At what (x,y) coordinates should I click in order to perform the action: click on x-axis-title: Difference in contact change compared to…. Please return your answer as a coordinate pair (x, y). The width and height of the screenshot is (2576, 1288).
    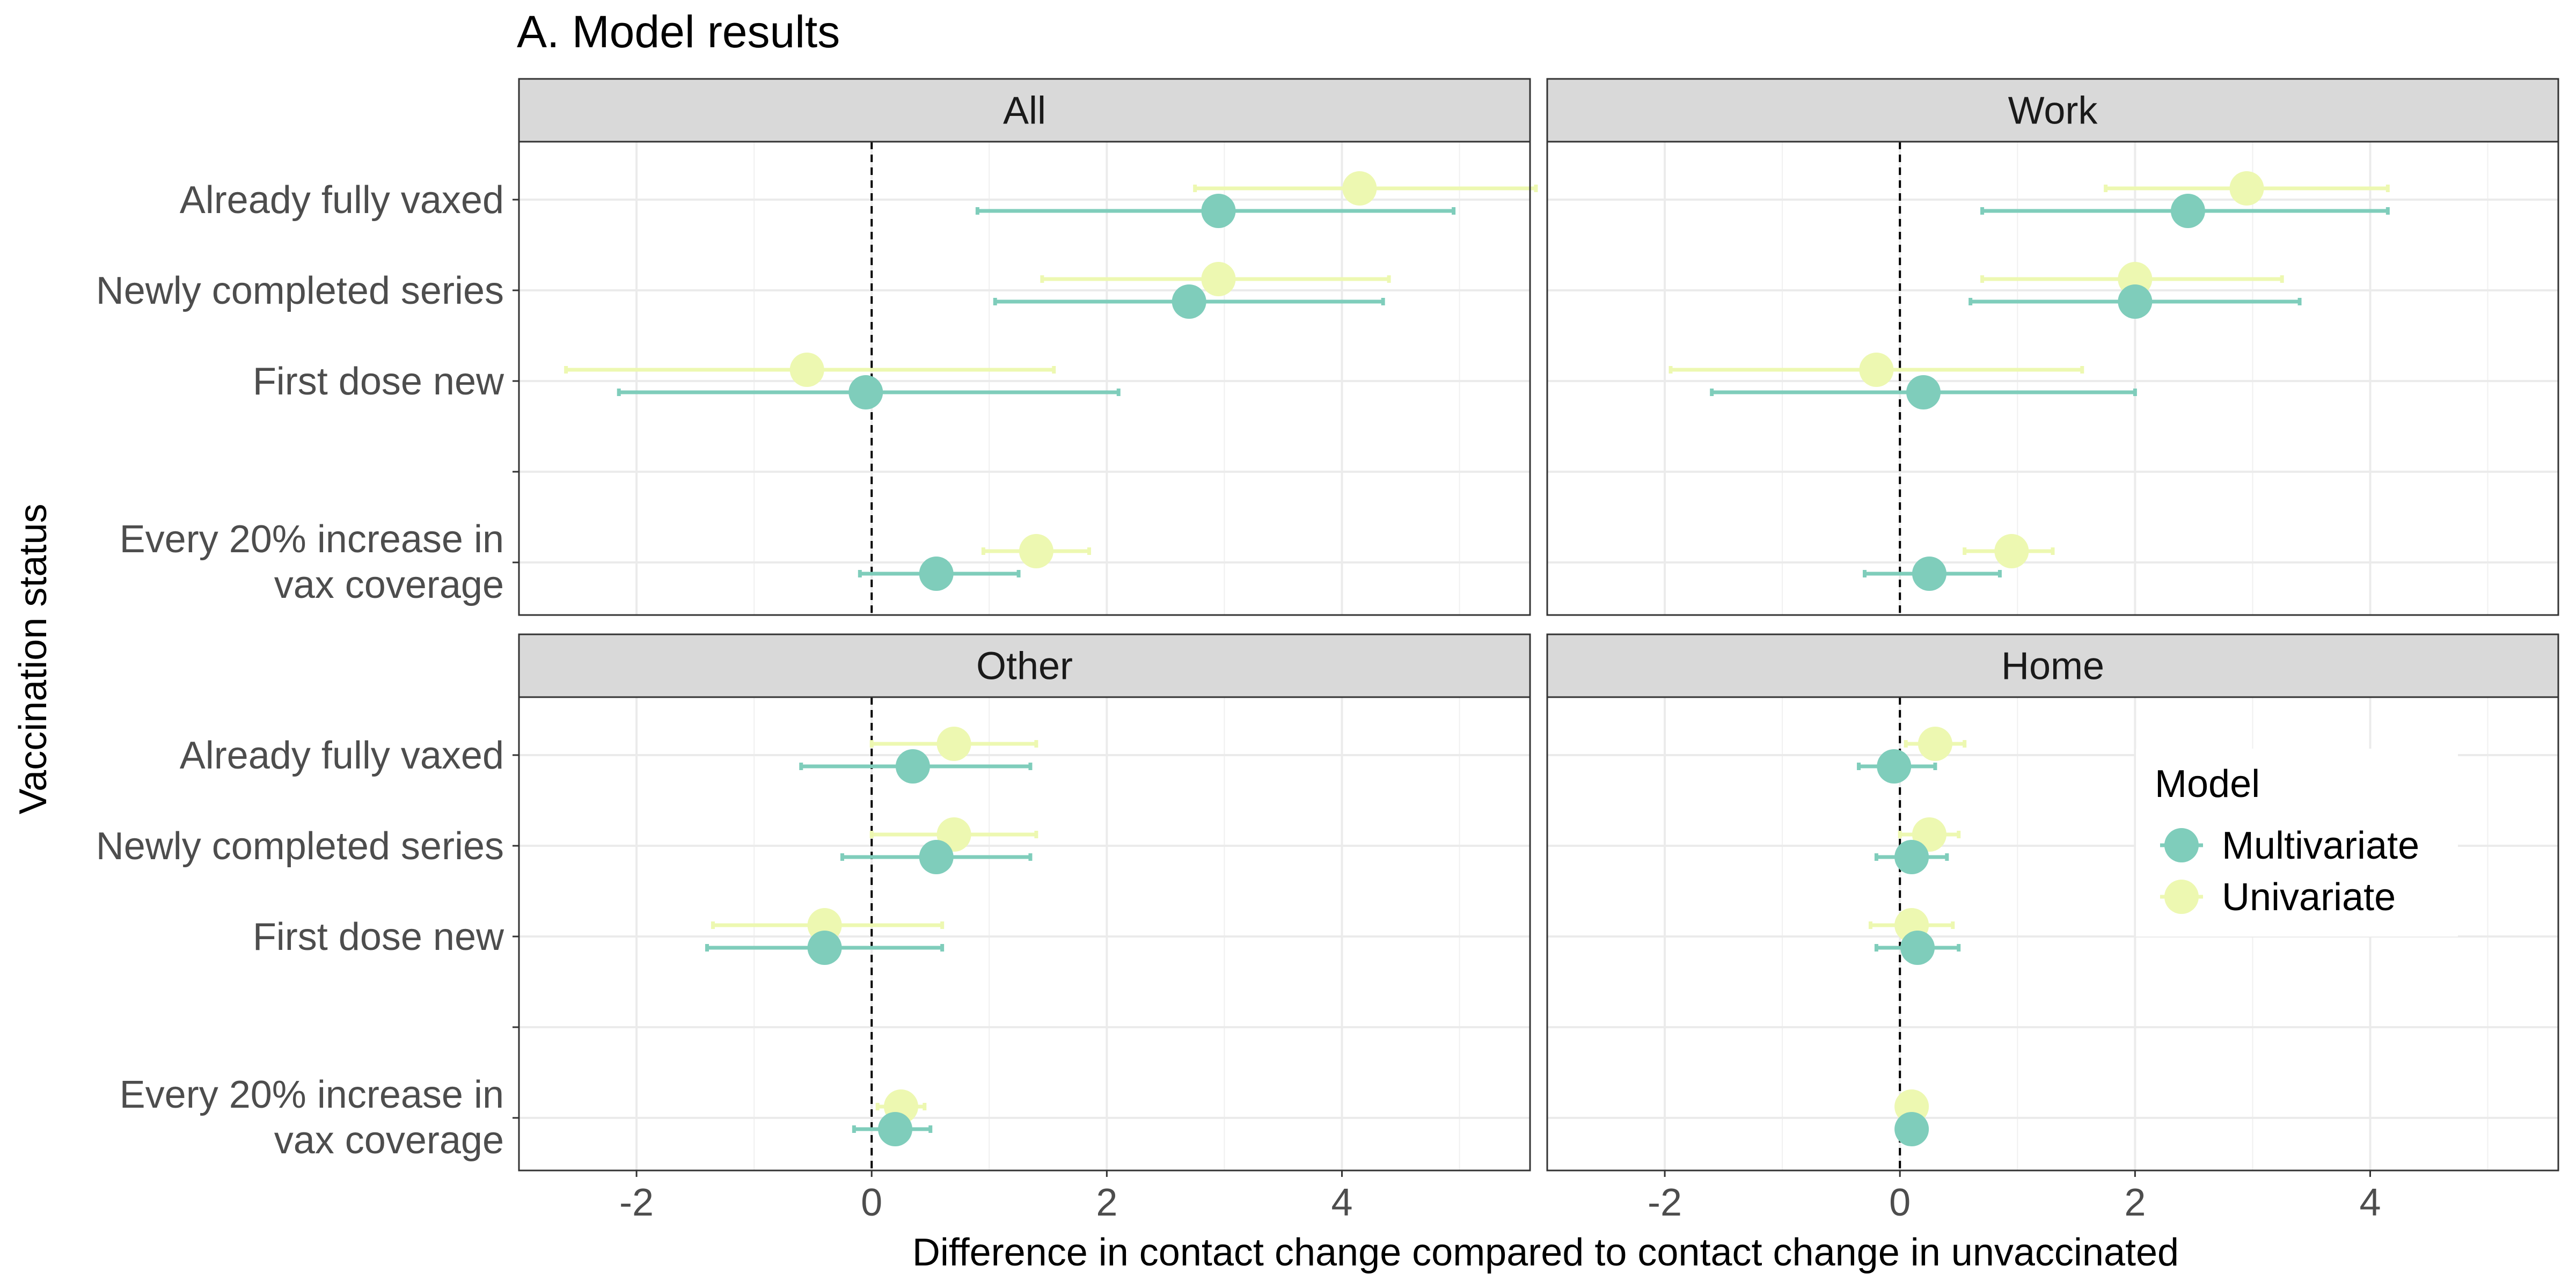
    Looking at the image, I should click on (1545, 1252).